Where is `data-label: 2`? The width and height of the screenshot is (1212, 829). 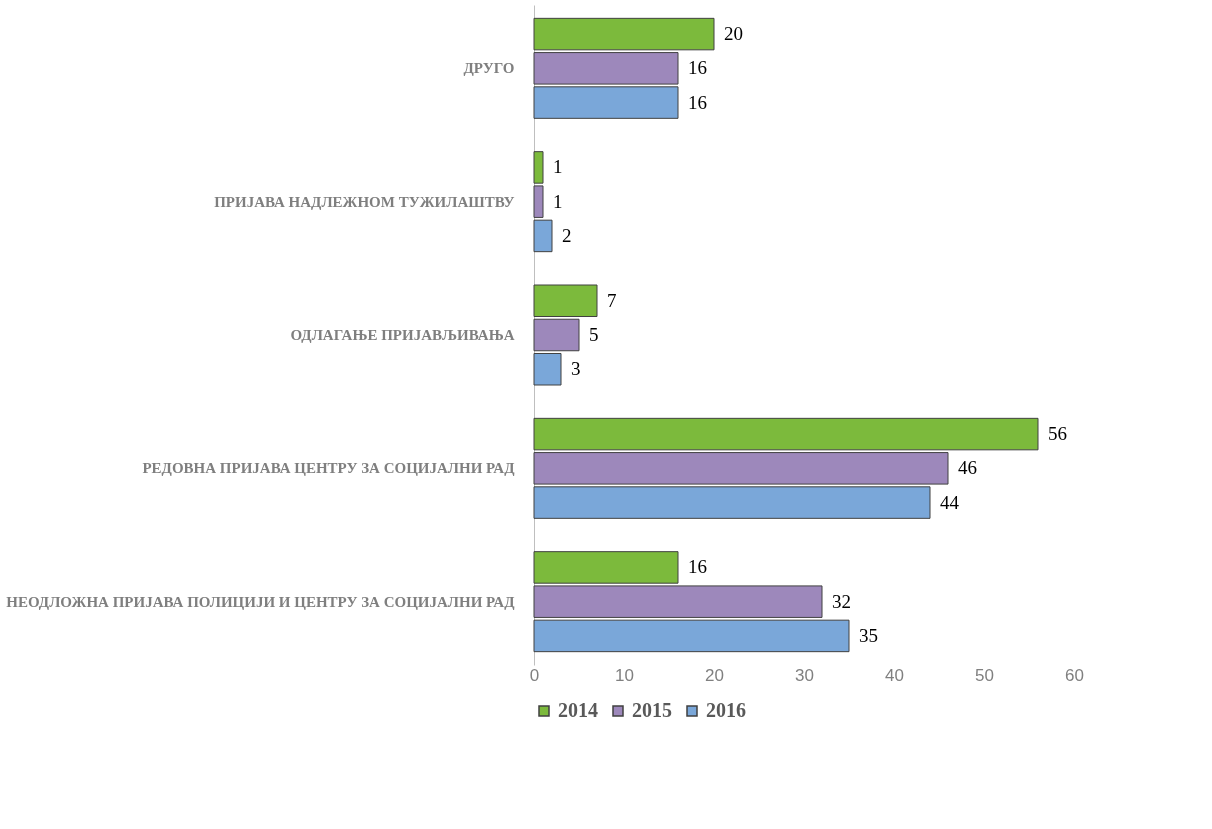 data-label: 2 is located at coordinates (567, 235).